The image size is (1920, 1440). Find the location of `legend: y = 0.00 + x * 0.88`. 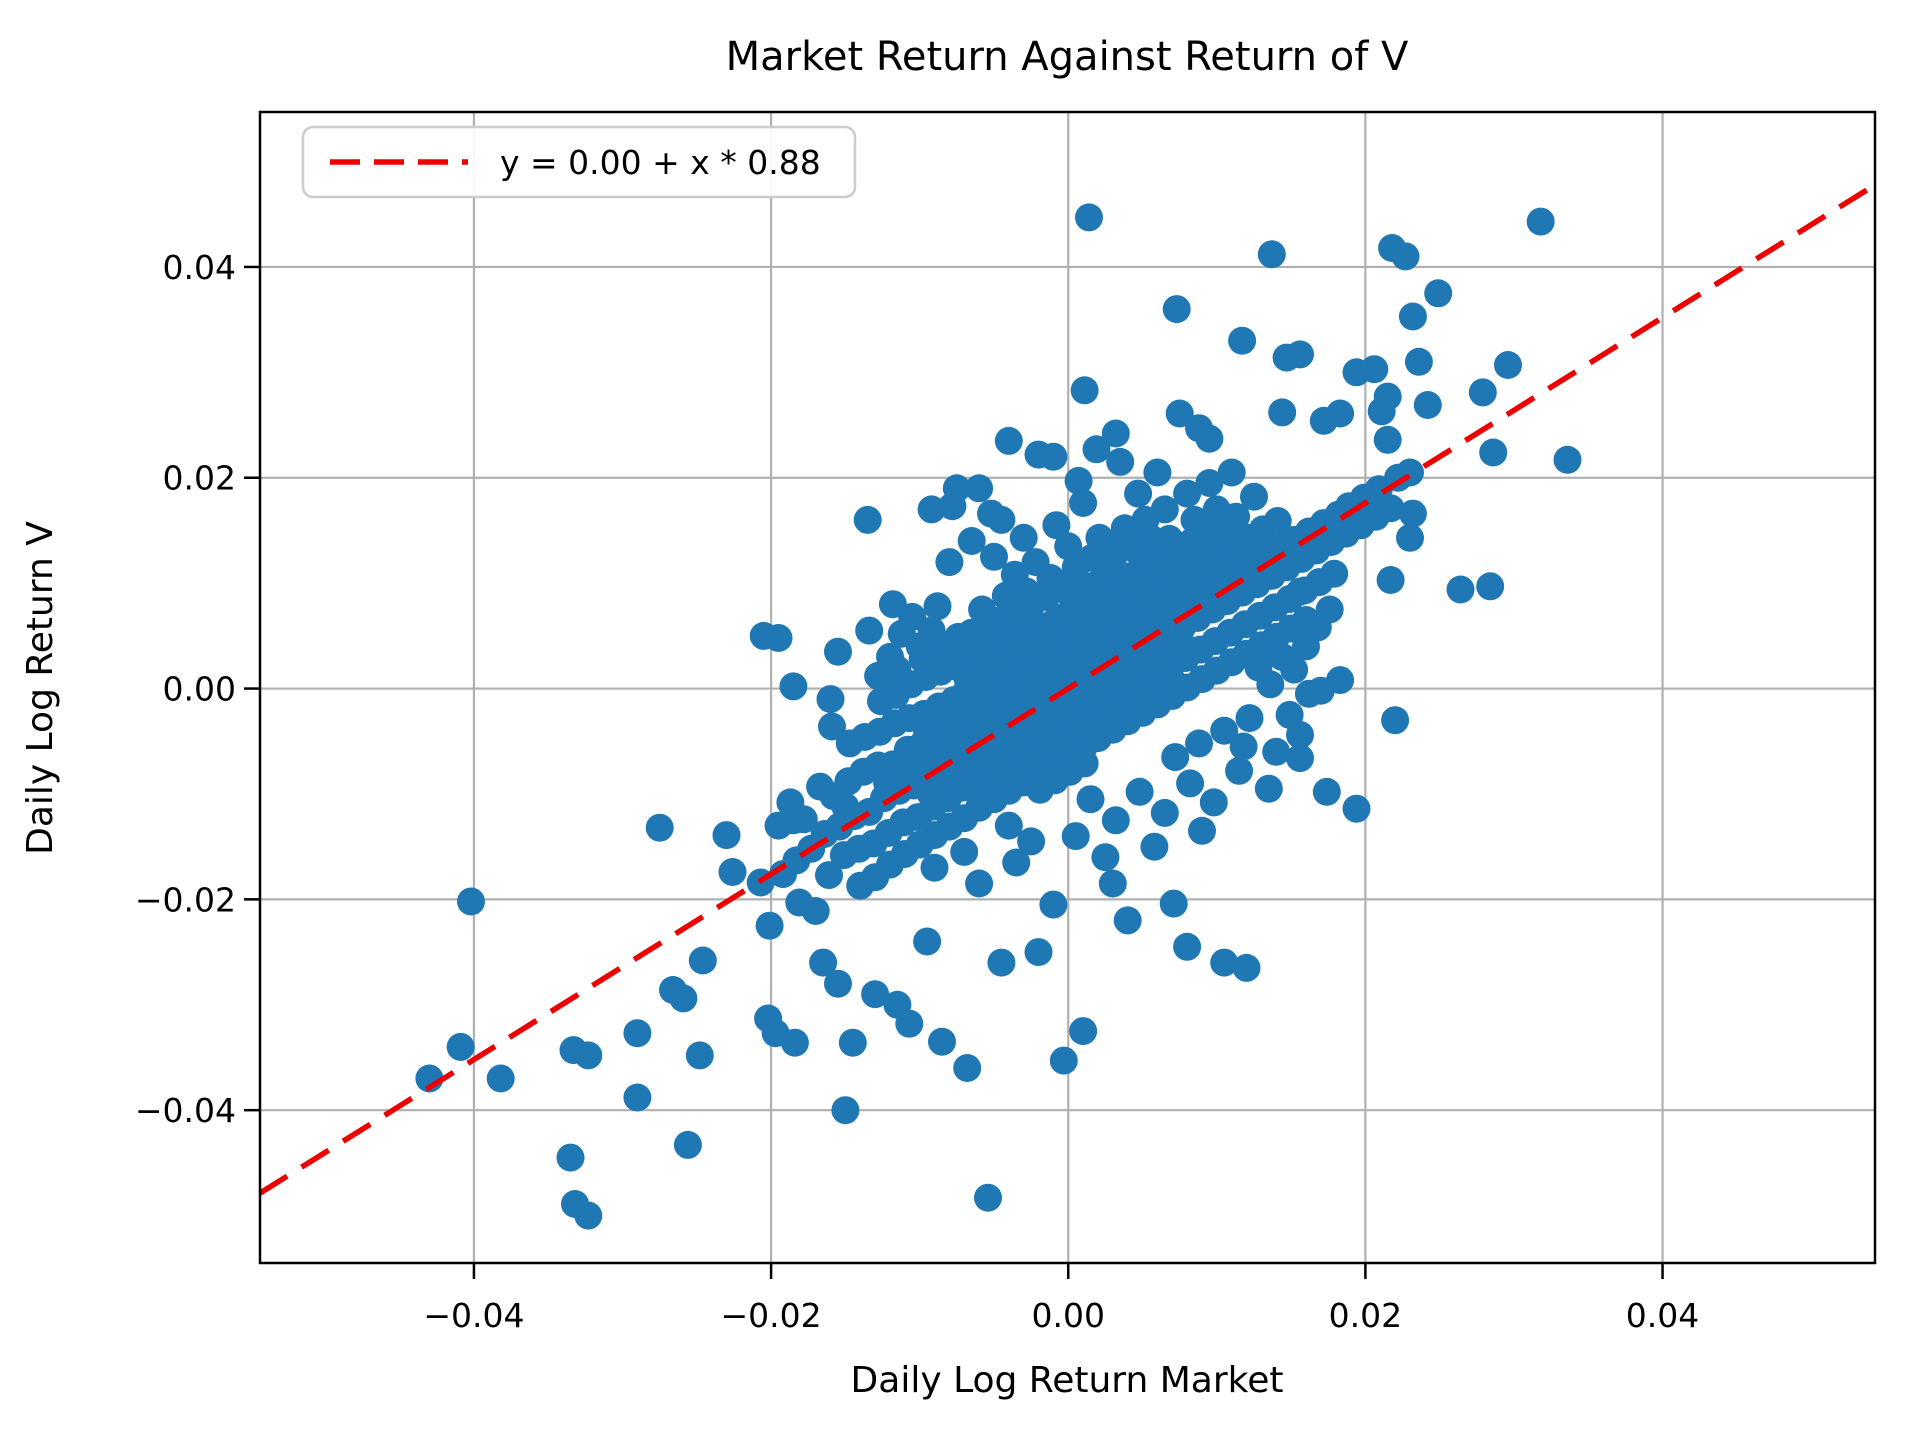

legend: y = 0.00 + x * 0.88 is located at coordinates (579, 162).